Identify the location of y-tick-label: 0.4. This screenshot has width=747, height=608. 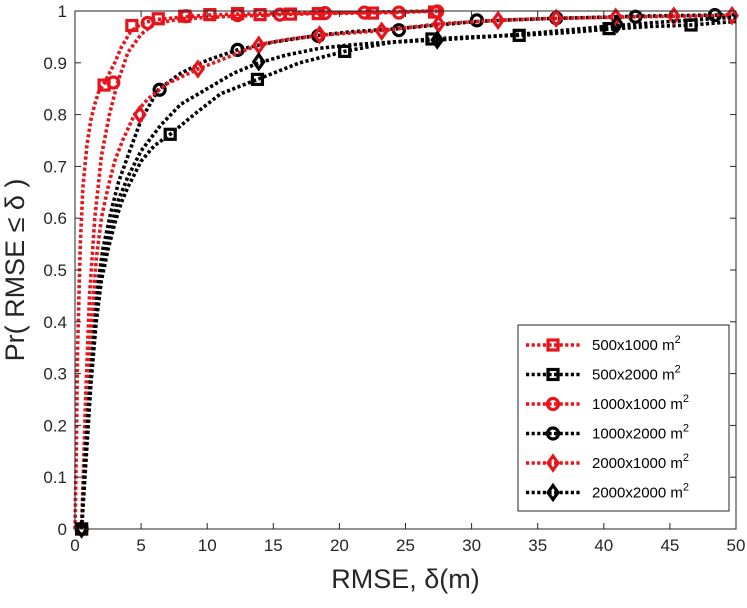
(55, 322).